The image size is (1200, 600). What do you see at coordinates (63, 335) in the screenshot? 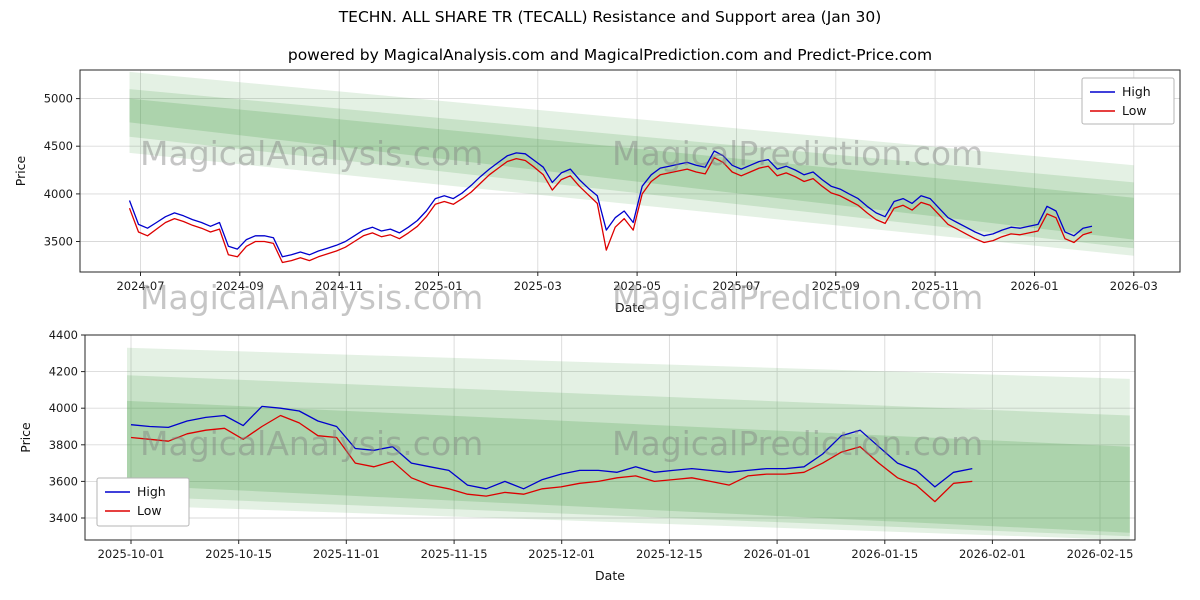
I see `y-tick-label: 4400` at bounding box center [63, 335].